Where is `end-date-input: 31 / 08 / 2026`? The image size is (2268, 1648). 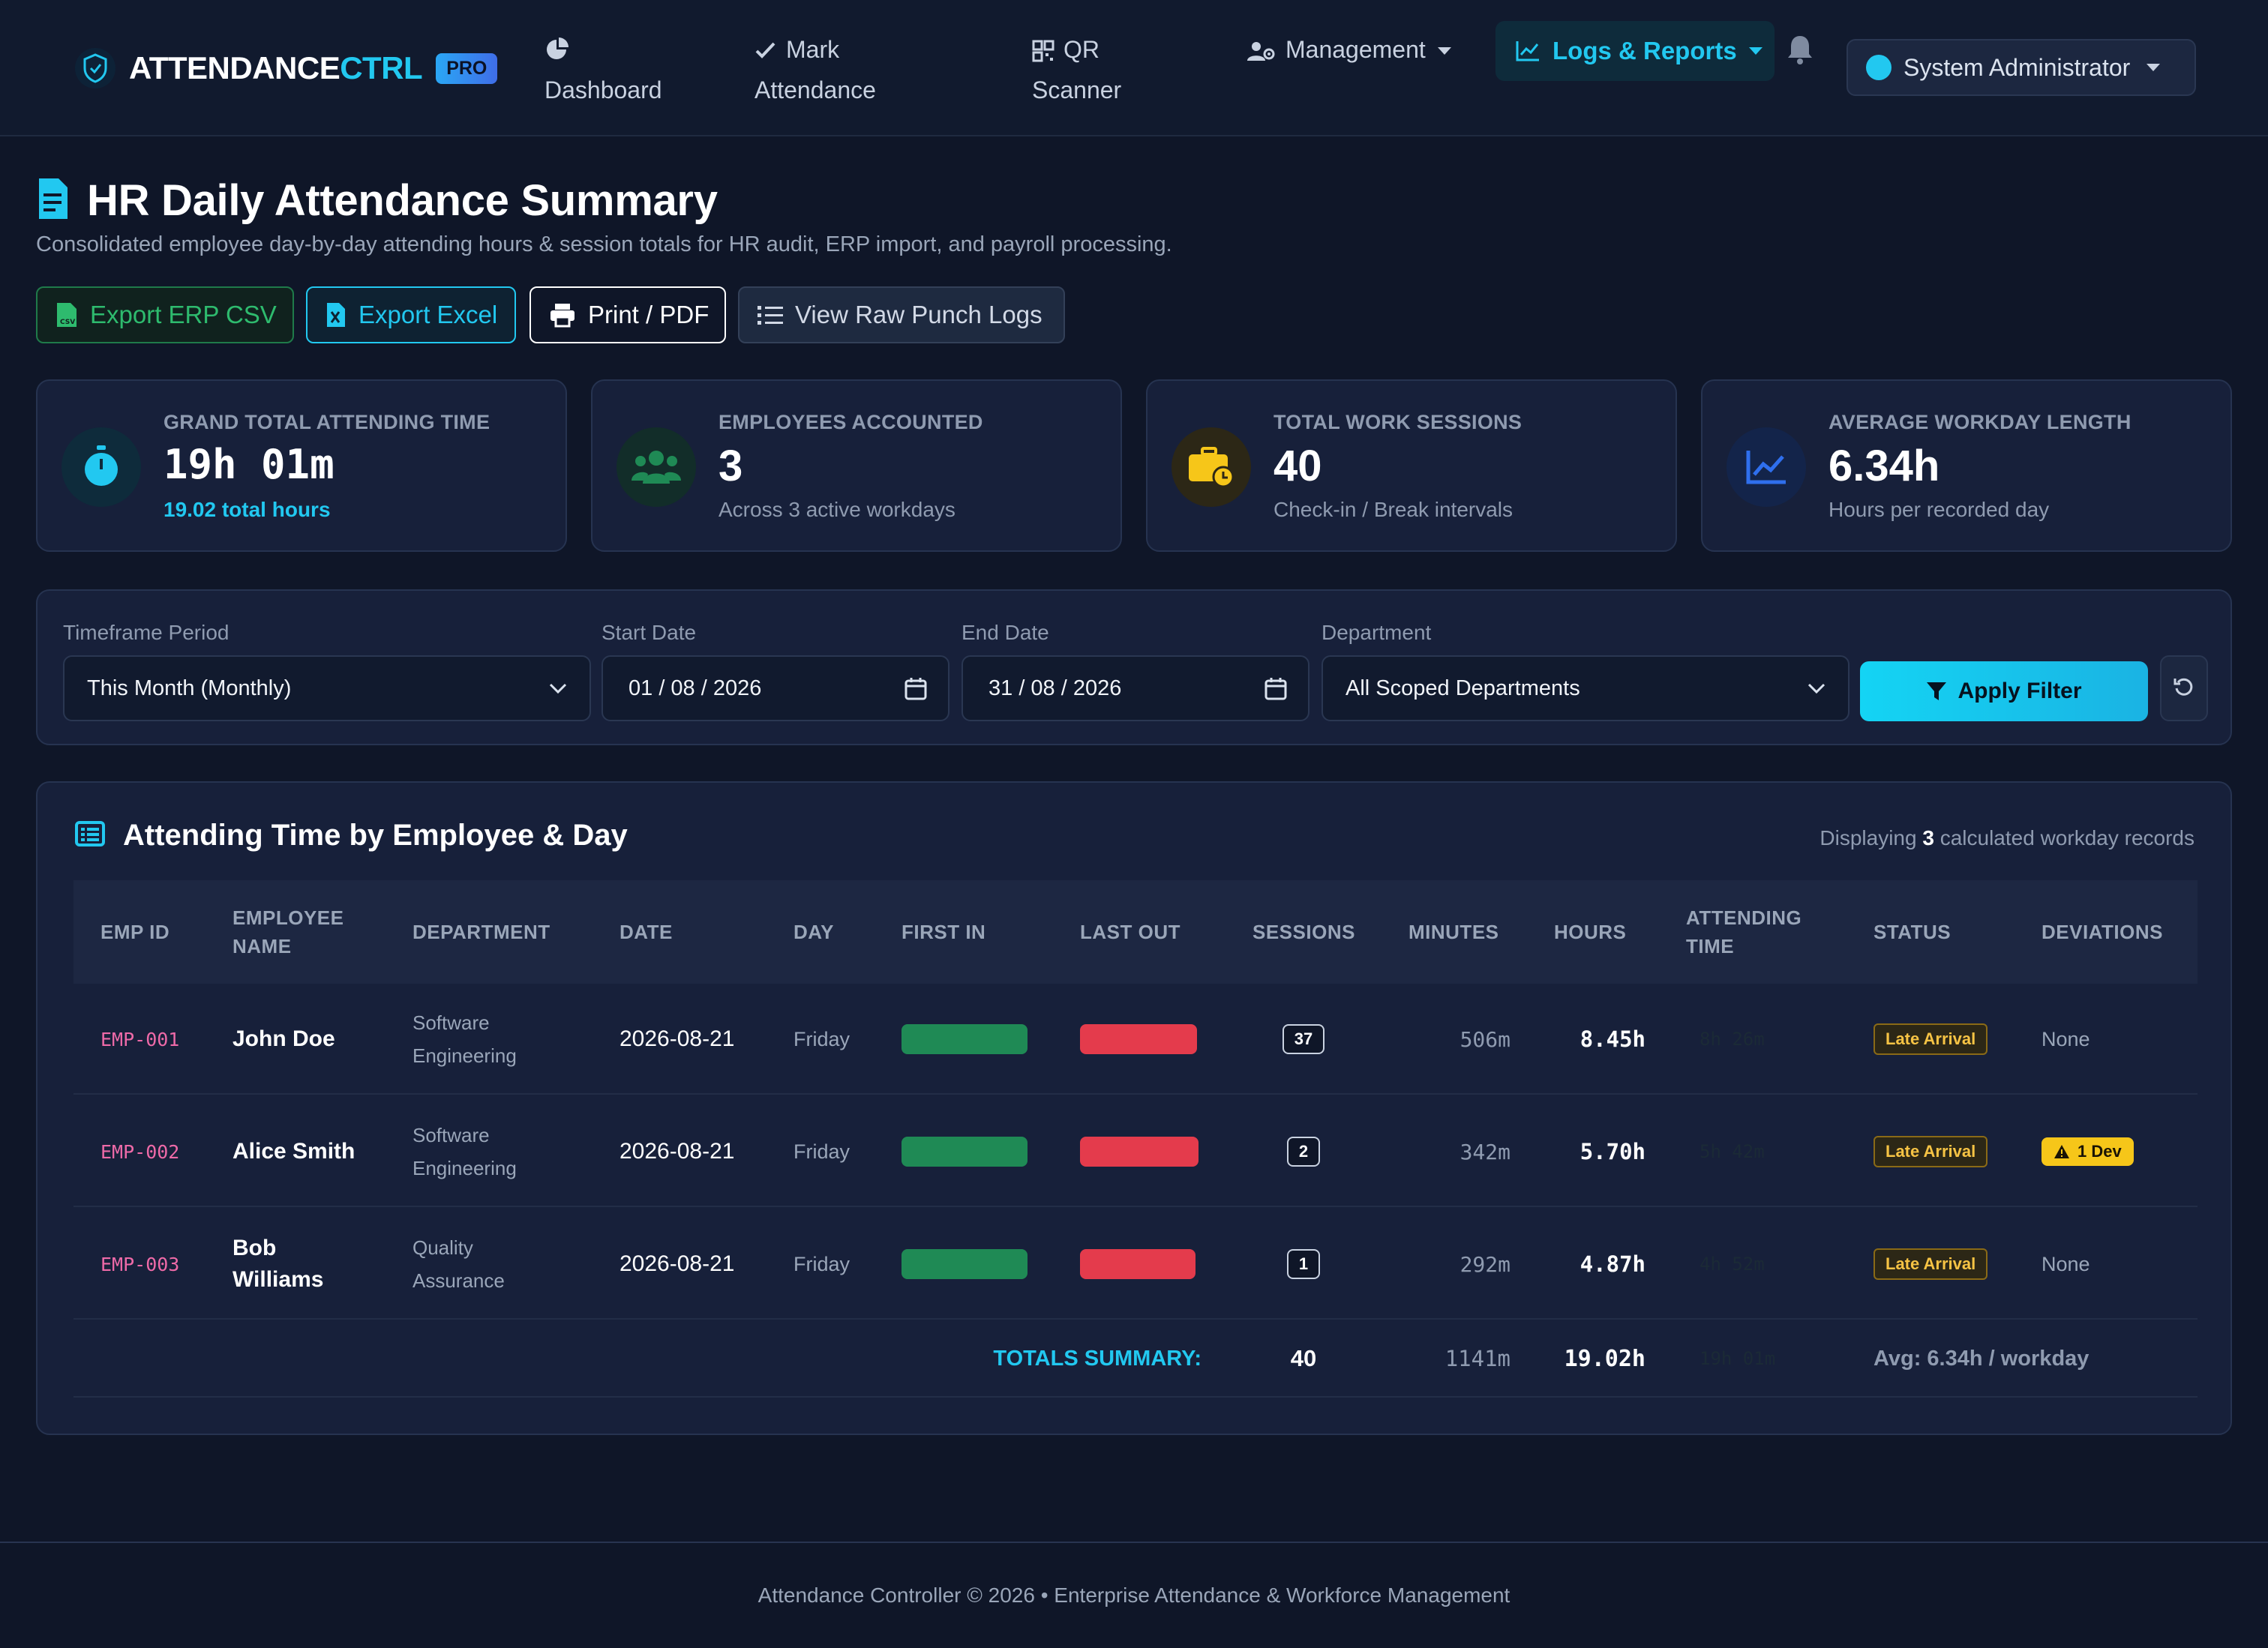
end-date-input: 31 / 08 / 2026 is located at coordinates (1136, 688).